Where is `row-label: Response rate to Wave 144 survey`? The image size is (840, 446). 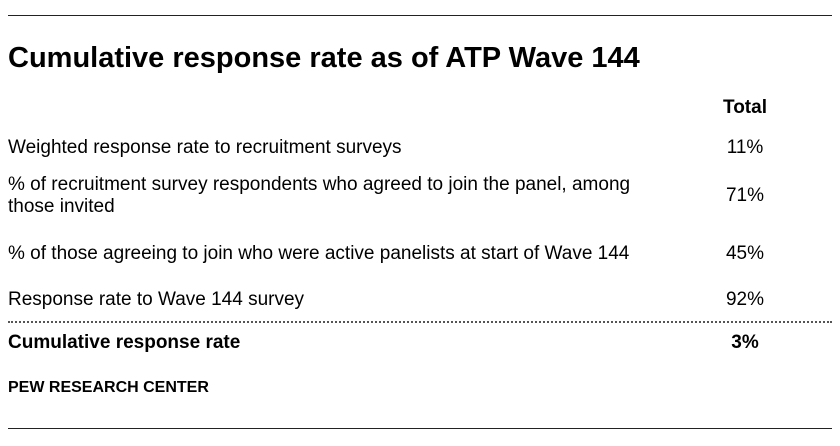
row-label: Response rate to Wave 144 survey is located at coordinates (156, 299).